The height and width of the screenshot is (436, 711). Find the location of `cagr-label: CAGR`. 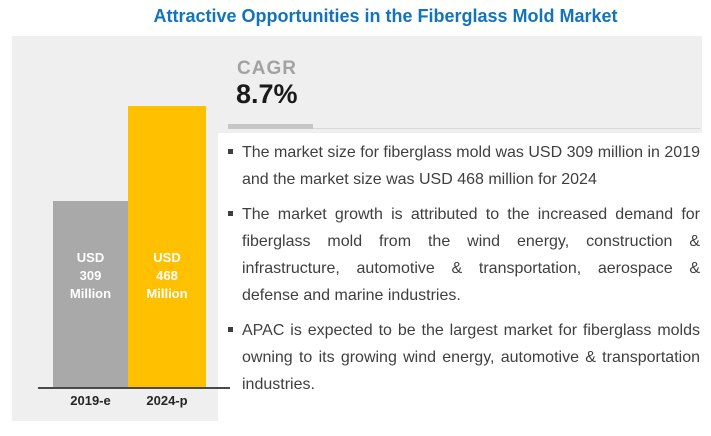

cagr-label: CAGR is located at coordinates (267, 68).